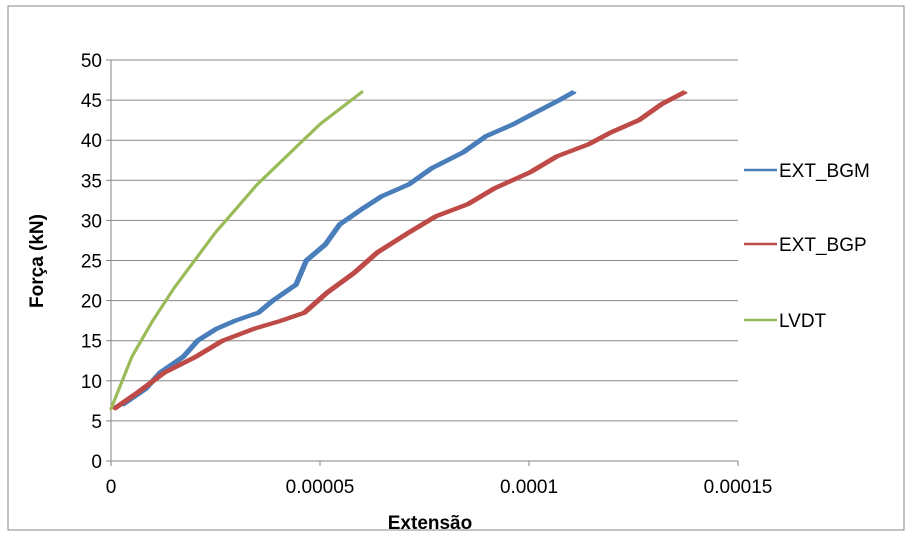  What do you see at coordinates (91, 382) in the screenshot?
I see `y-tick-label: 10` at bounding box center [91, 382].